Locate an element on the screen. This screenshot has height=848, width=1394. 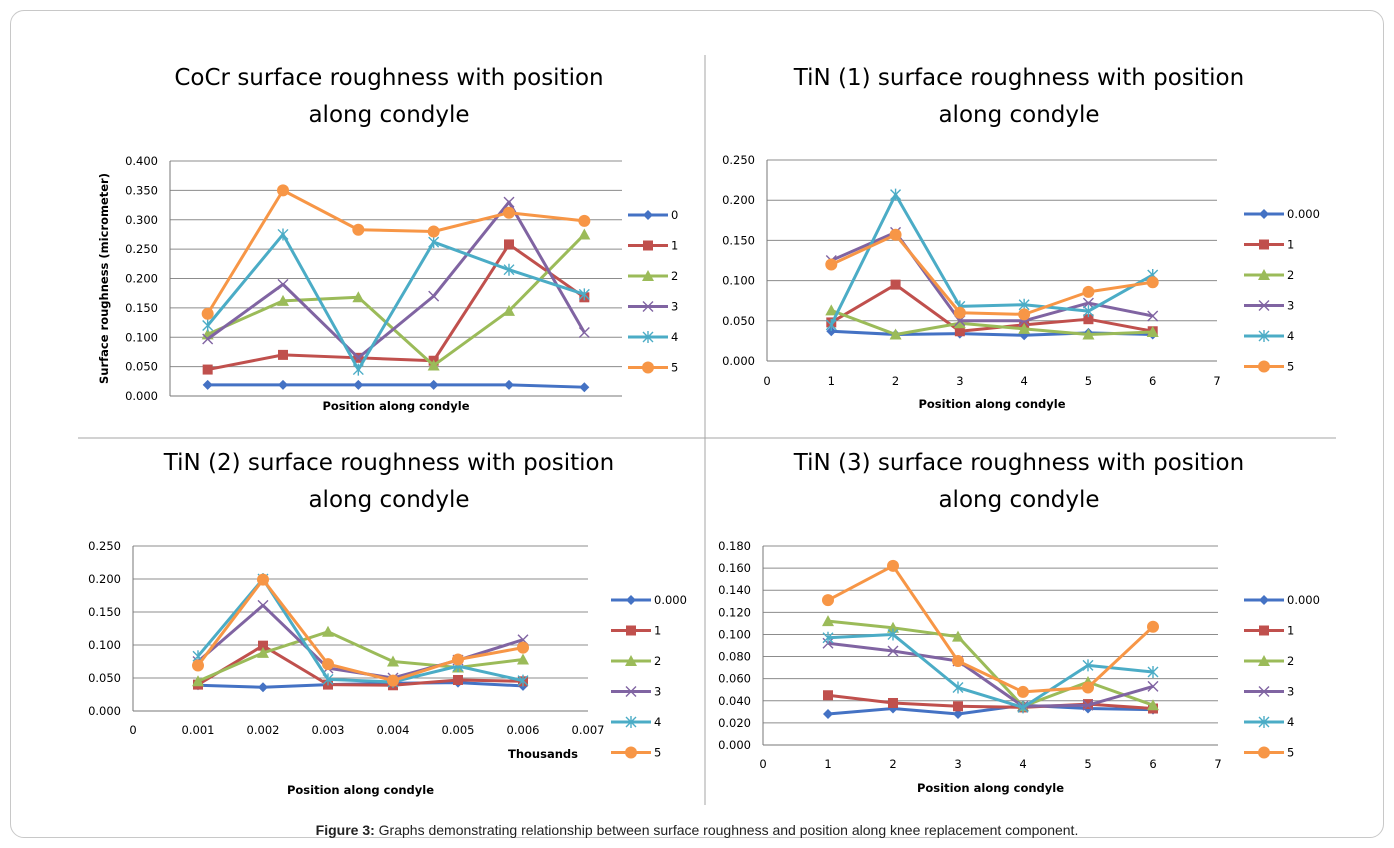
x-tick-label: 0.006 is located at coordinates (523, 730).